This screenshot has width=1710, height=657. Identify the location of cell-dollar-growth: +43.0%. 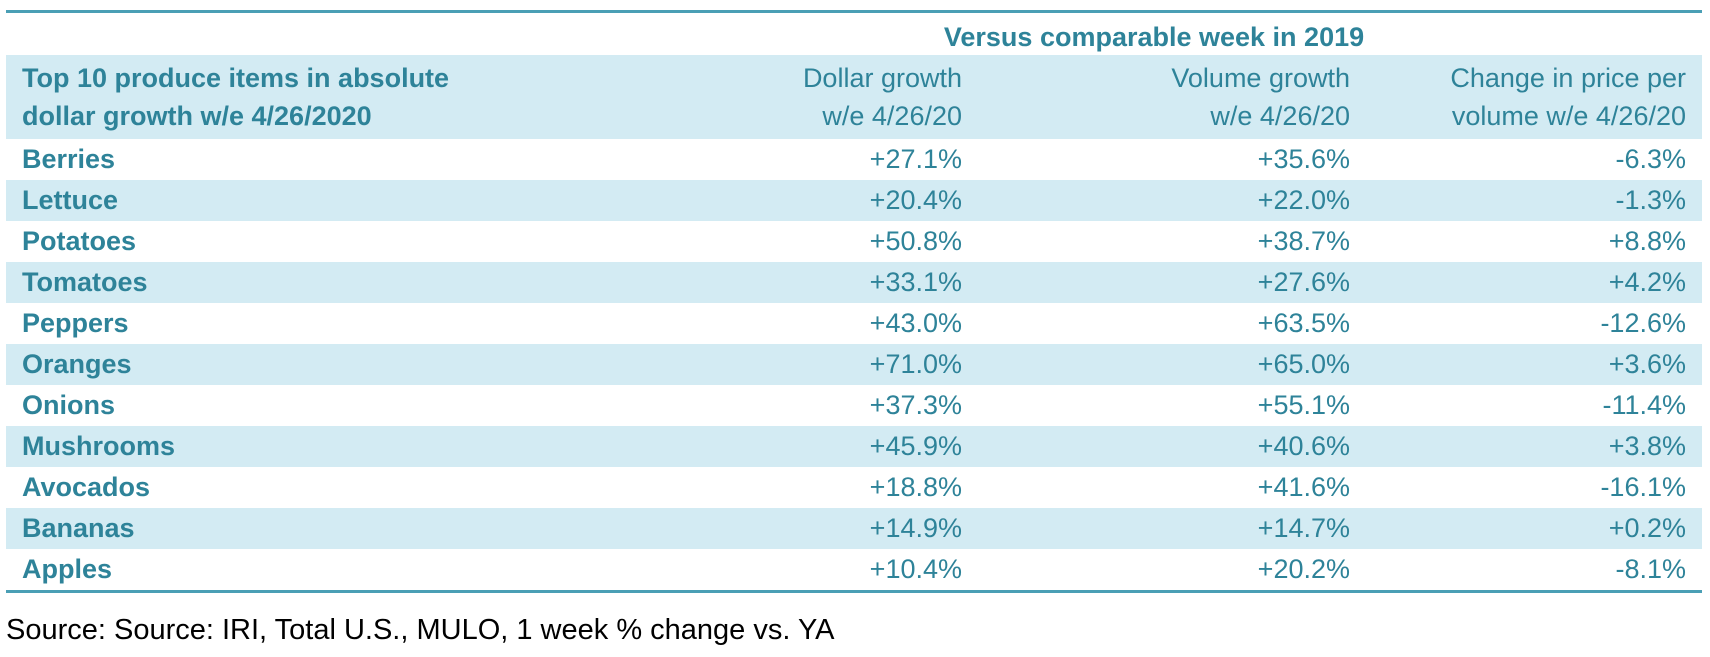
(915, 323).